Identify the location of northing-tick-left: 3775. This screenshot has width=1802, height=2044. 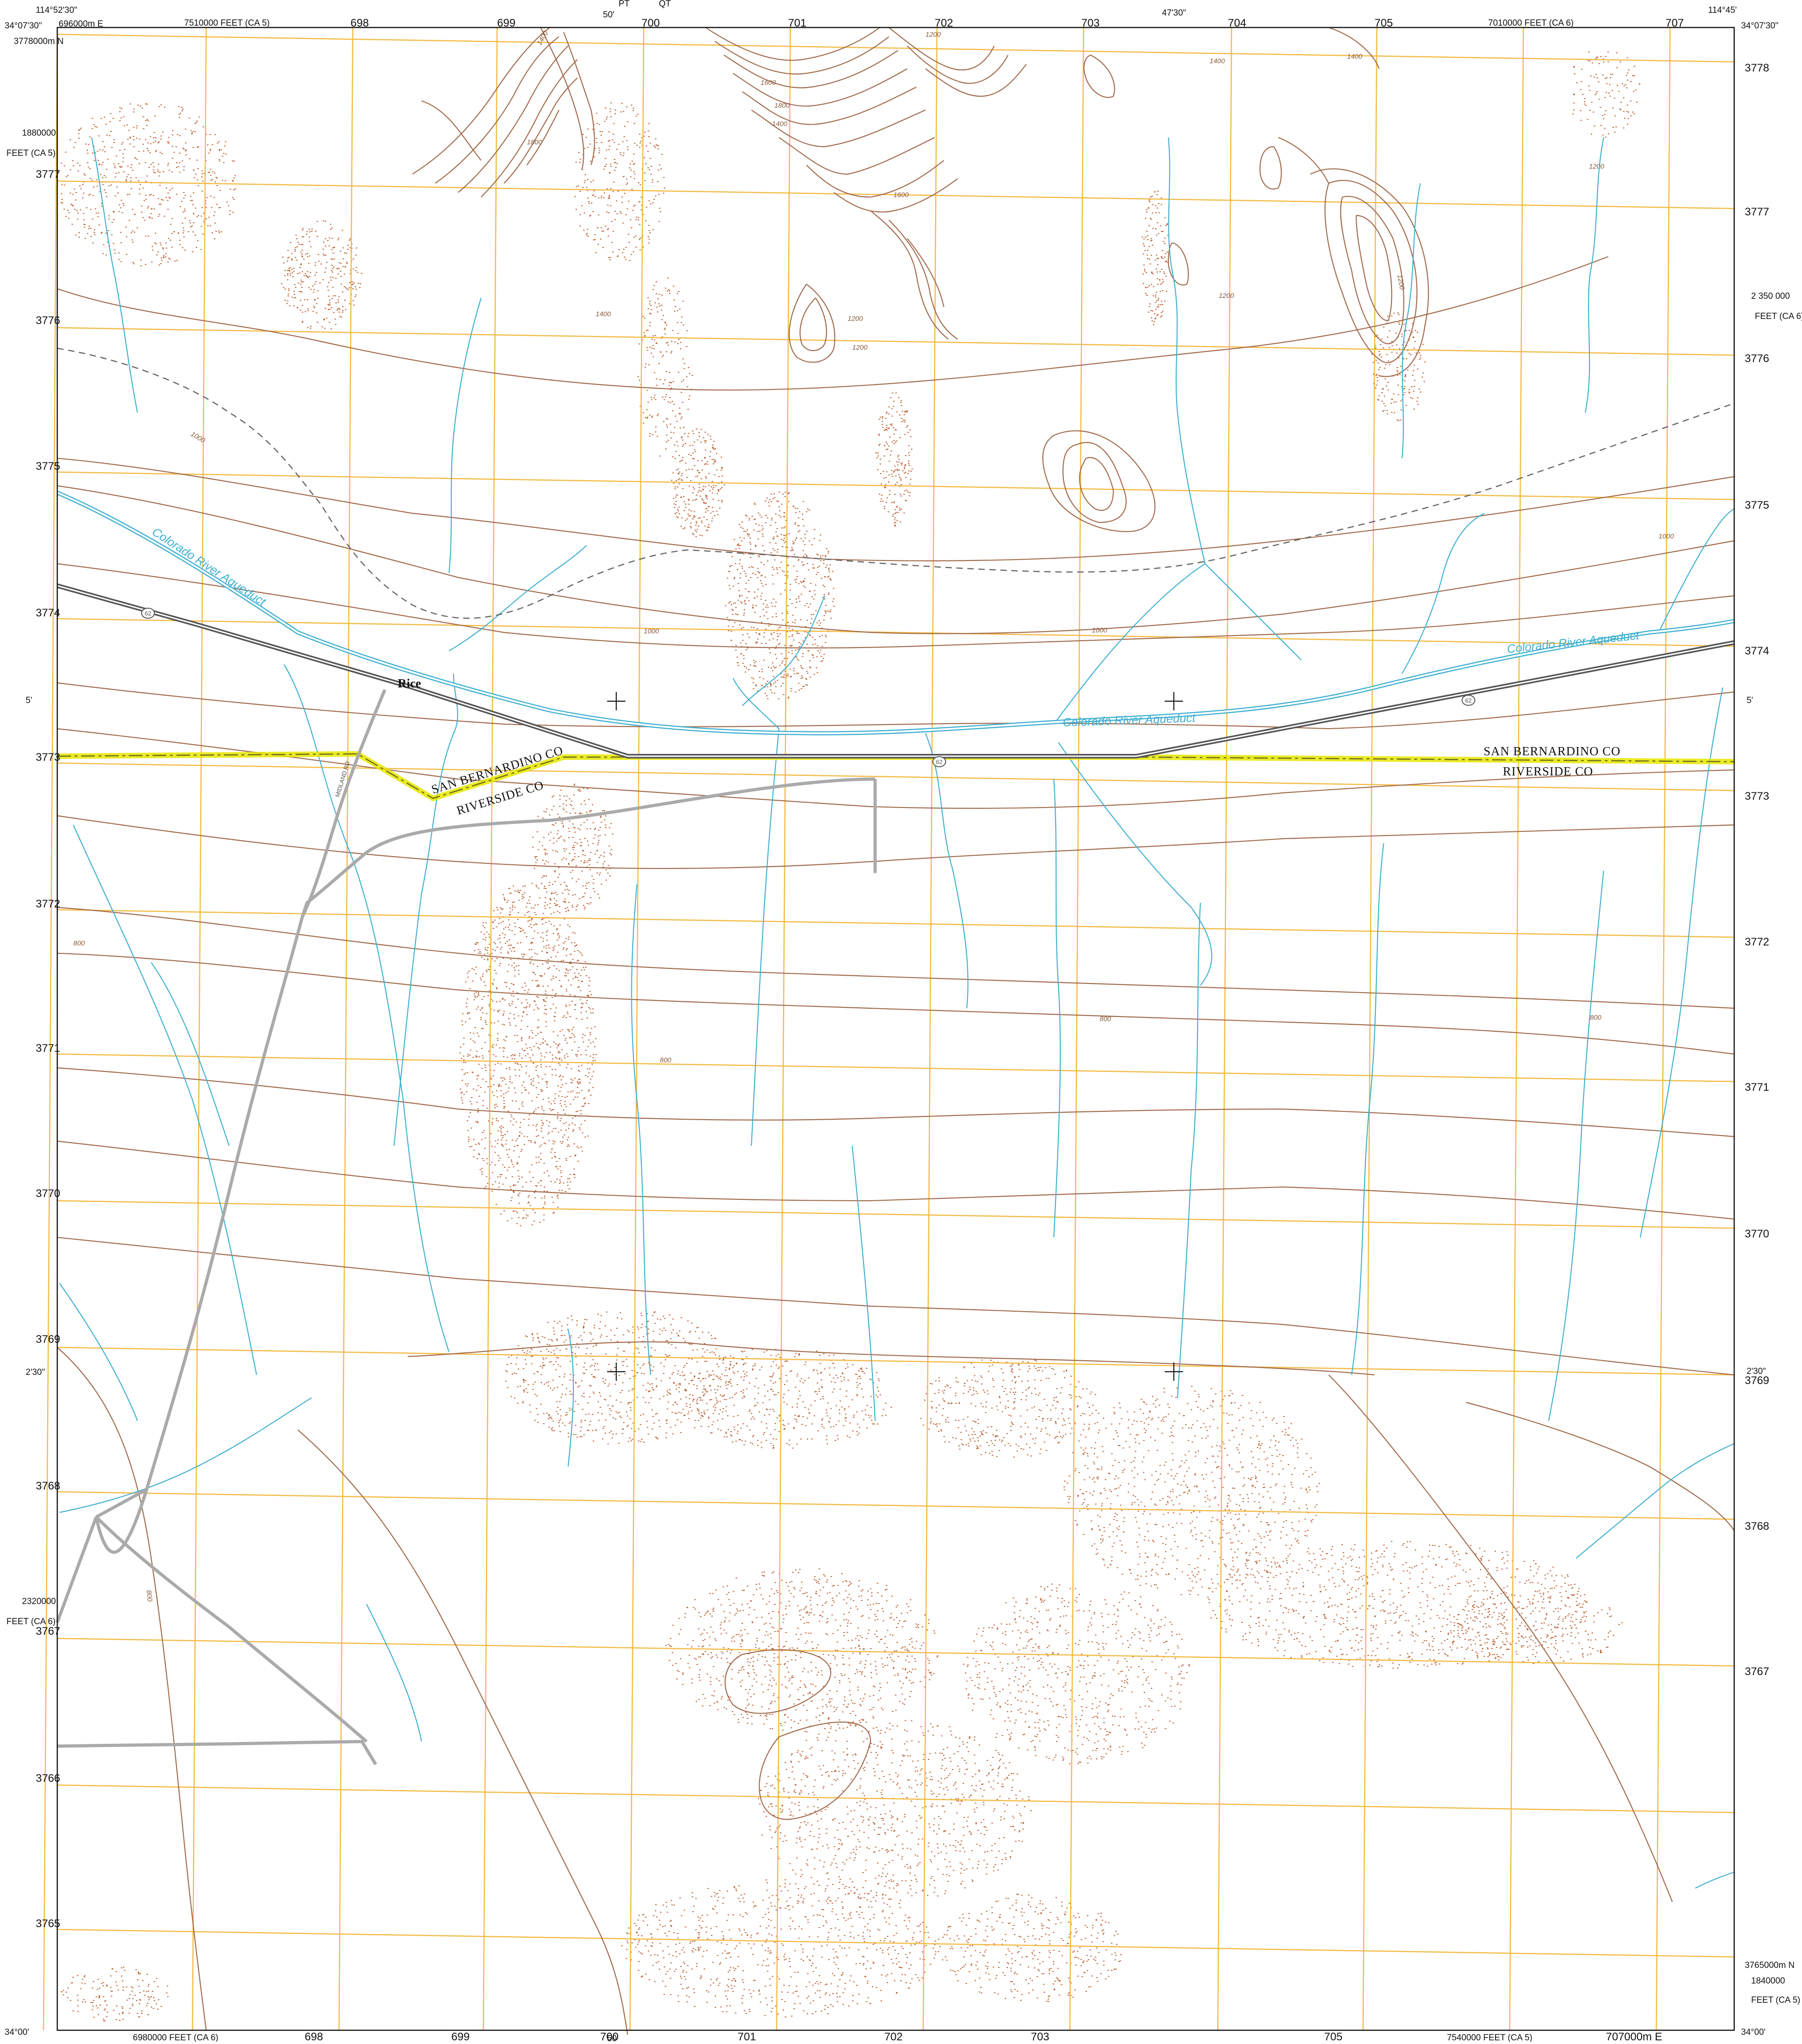
(48, 467).